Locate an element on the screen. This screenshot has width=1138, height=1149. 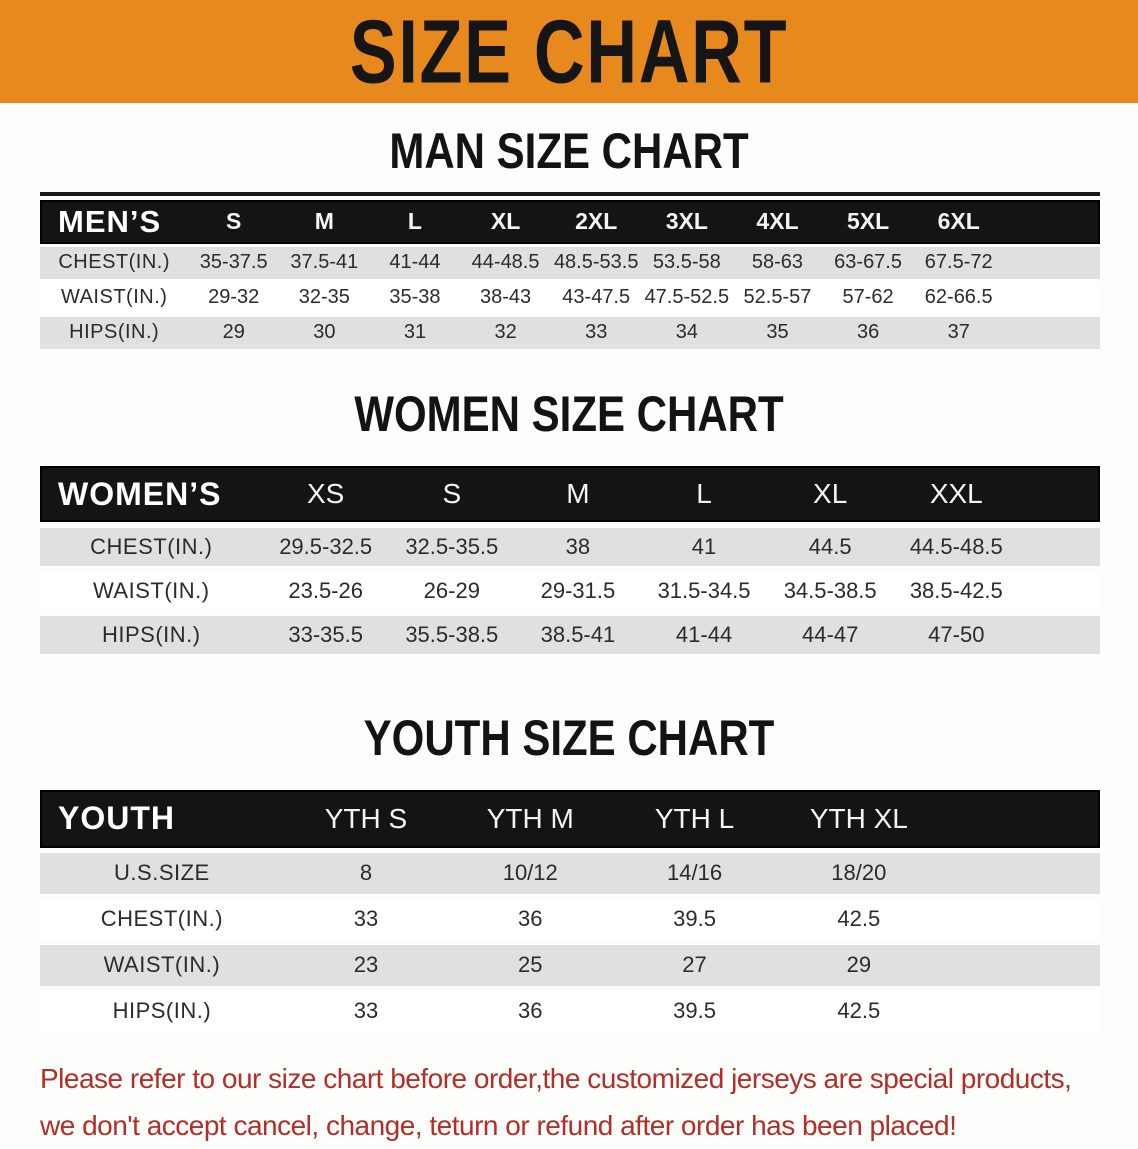
men-row-label-2: HIPS(IN.) is located at coordinates (114, 332).